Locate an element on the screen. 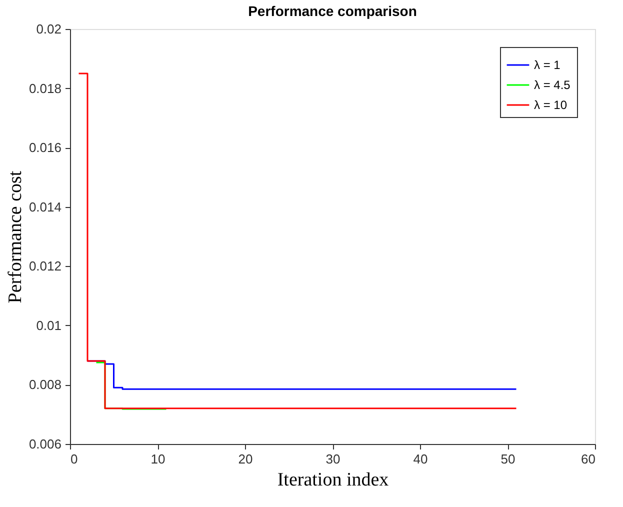 Image resolution: width=623 pixels, height=507 pixels. y-tick-label: 0.008 is located at coordinates (45, 384).